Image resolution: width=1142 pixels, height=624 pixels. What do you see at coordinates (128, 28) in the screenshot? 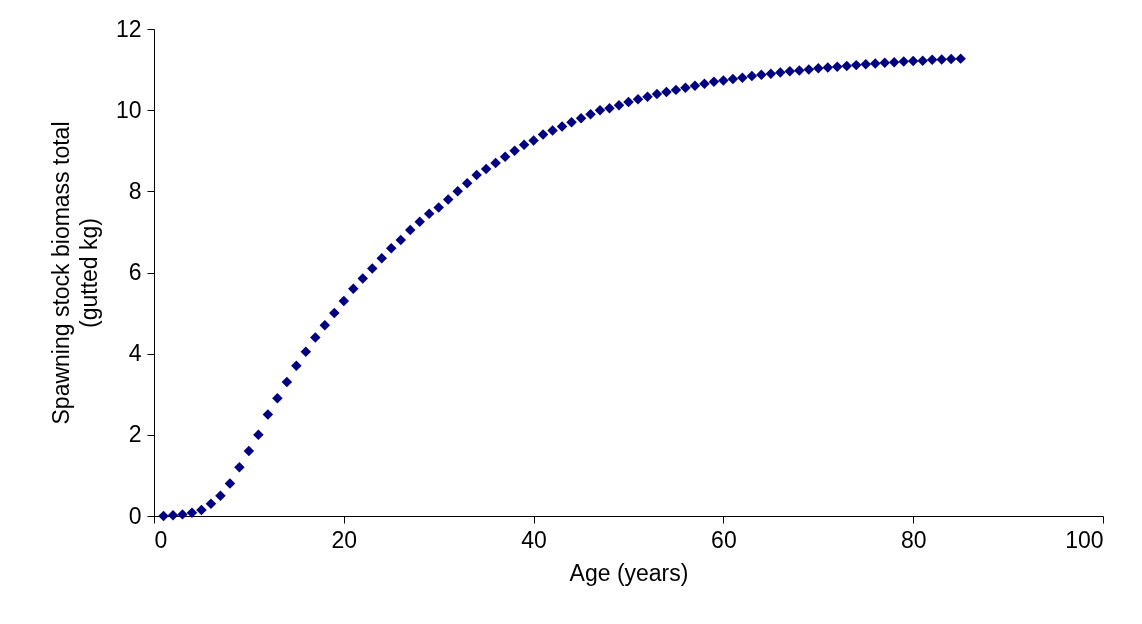
I see `y-tick-label: 12` at bounding box center [128, 28].